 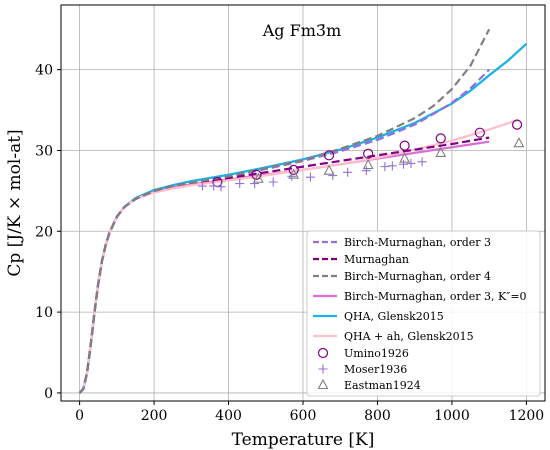 What do you see at coordinates (302, 30) in the screenshot?
I see `chart-title: Ag Fm3̄m` at bounding box center [302, 30].